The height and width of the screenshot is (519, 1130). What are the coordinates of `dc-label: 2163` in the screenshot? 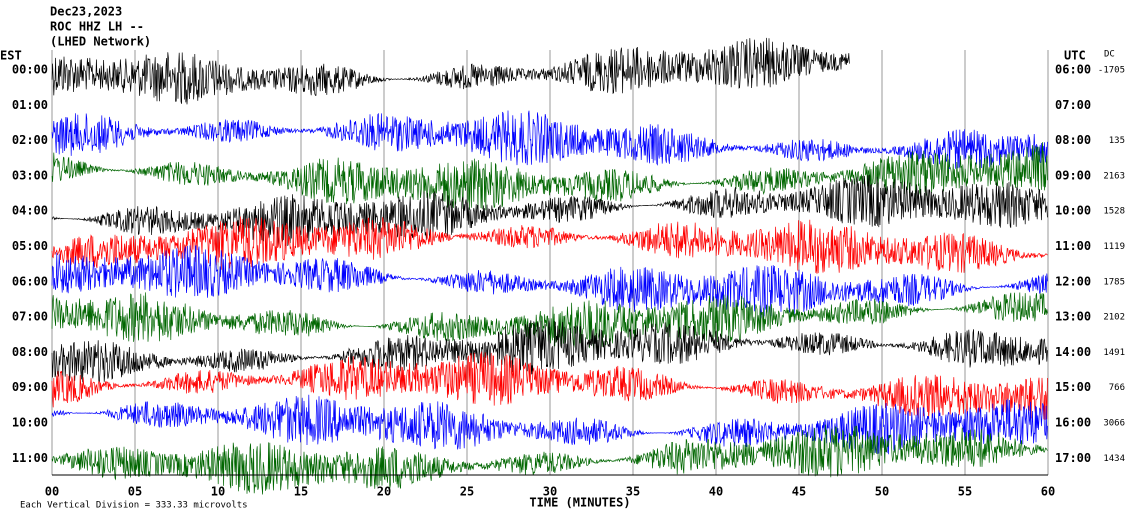 It's located at (1114, 176).